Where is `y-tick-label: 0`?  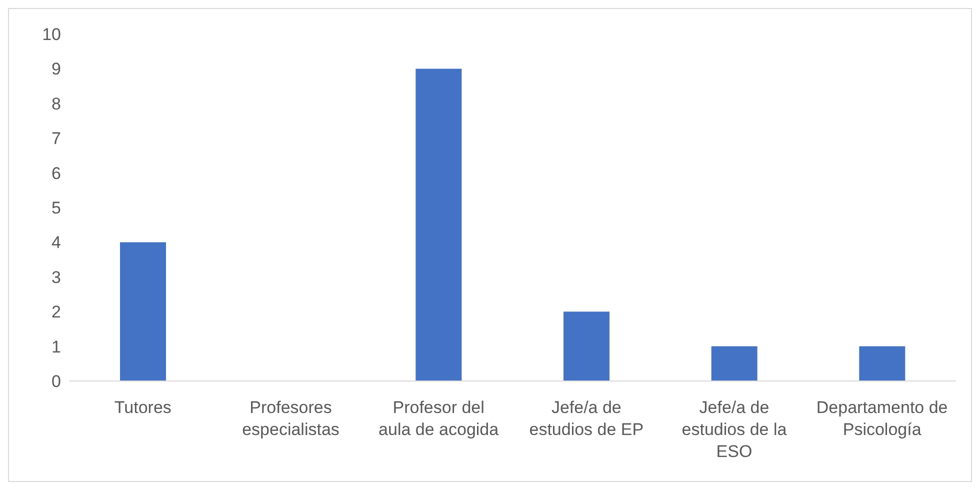
y-tick-label: 0 is located at coordinates (56, 382).